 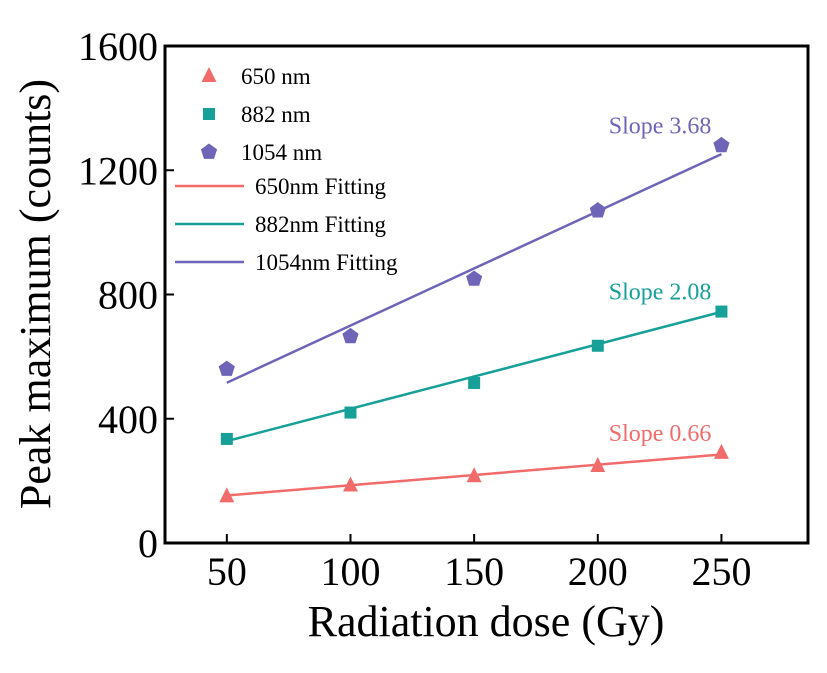 I want to click on slope-label-0: Slope 0.66, so click(x=660, y=434).